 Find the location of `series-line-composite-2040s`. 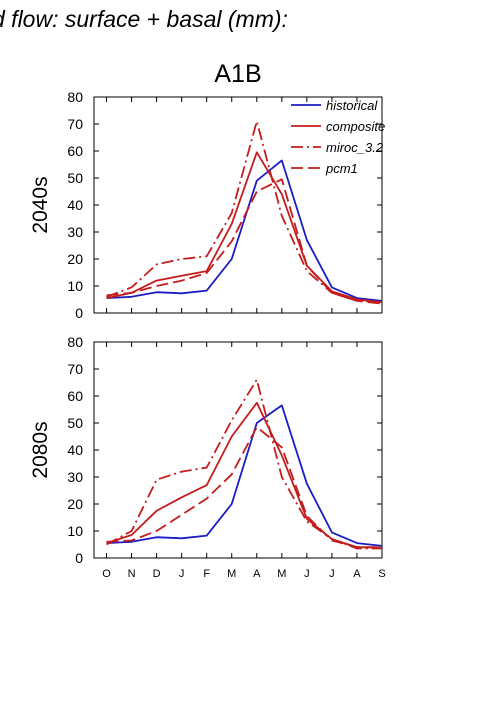

series-line-composite-2040s is located at coordinates (244, 227).